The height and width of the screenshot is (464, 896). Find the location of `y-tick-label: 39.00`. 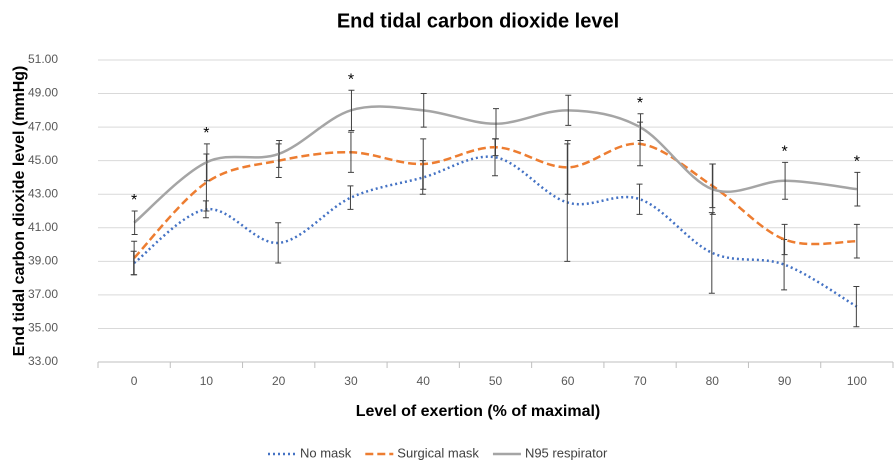

y-tick-label: 39.00 is located at coordinates (43, 261).